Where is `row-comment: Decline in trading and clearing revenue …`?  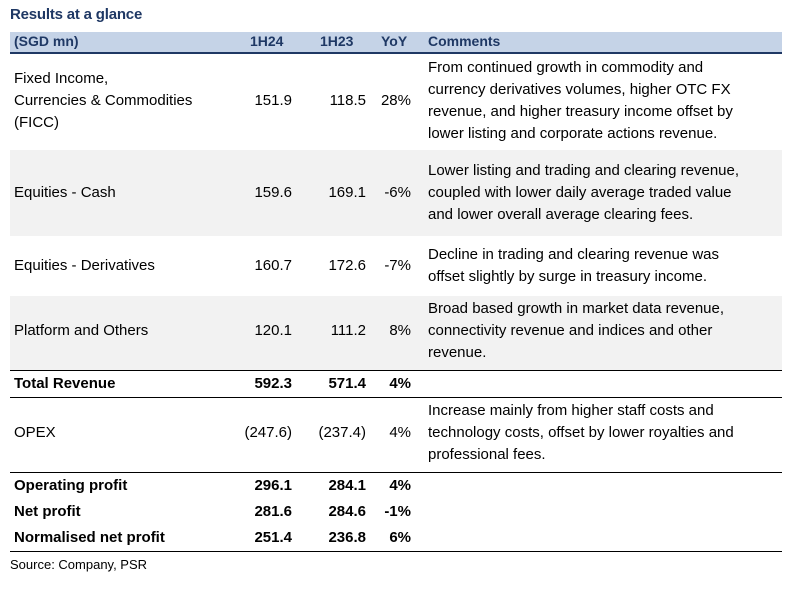 row-comment: Decline in trading and clearing revenue … is located at coordinates (604, 266).